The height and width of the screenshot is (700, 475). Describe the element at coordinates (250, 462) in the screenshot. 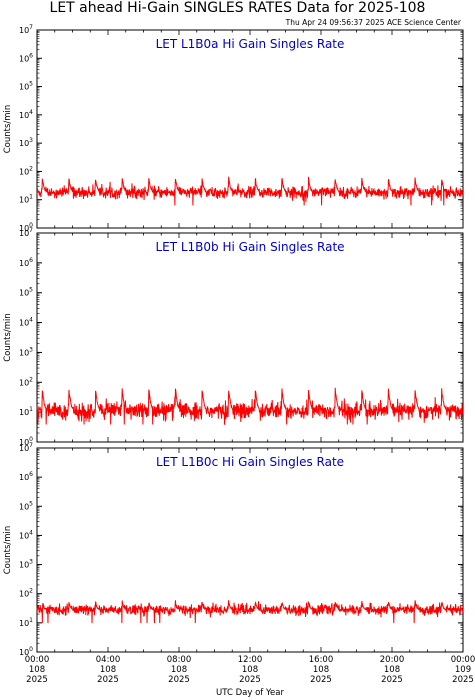

I see `panel-title: LET L1B0c Hi Gain Singles Rate` at that location.